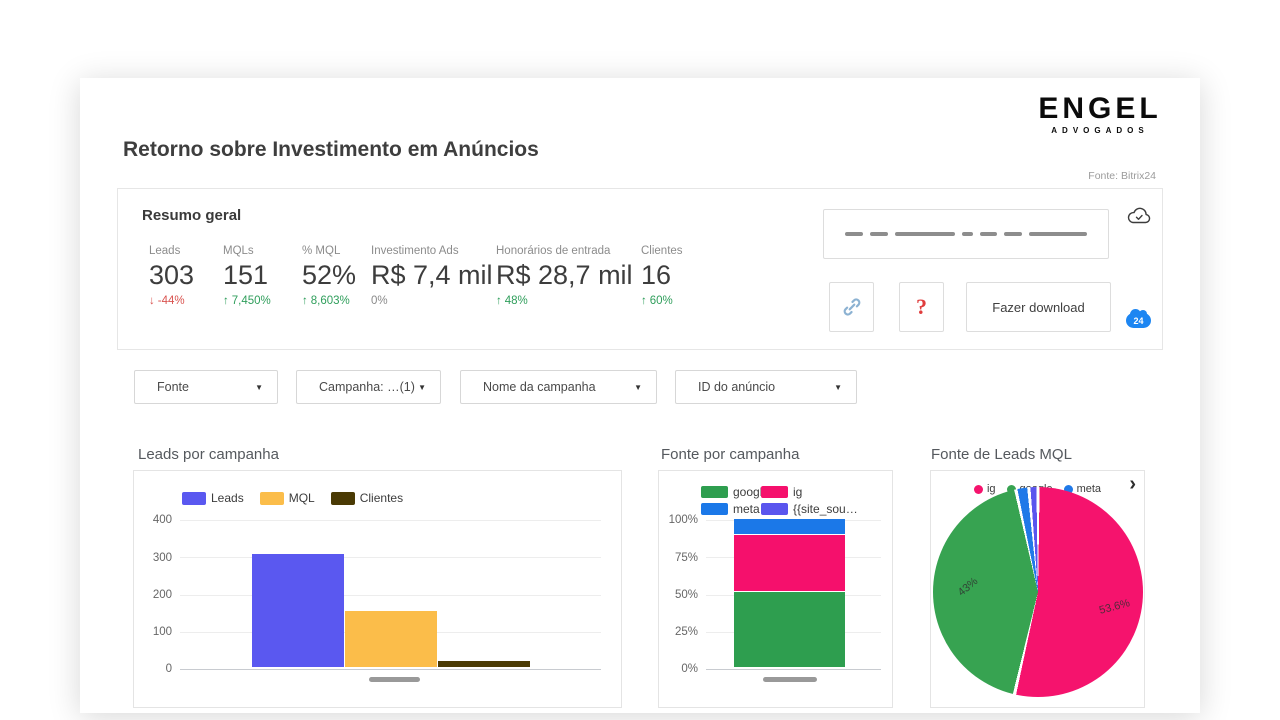 The height and width of the screenshot is (720, 1280). I want to click on kpi-label: Investimento Ads, so click(415, 251).